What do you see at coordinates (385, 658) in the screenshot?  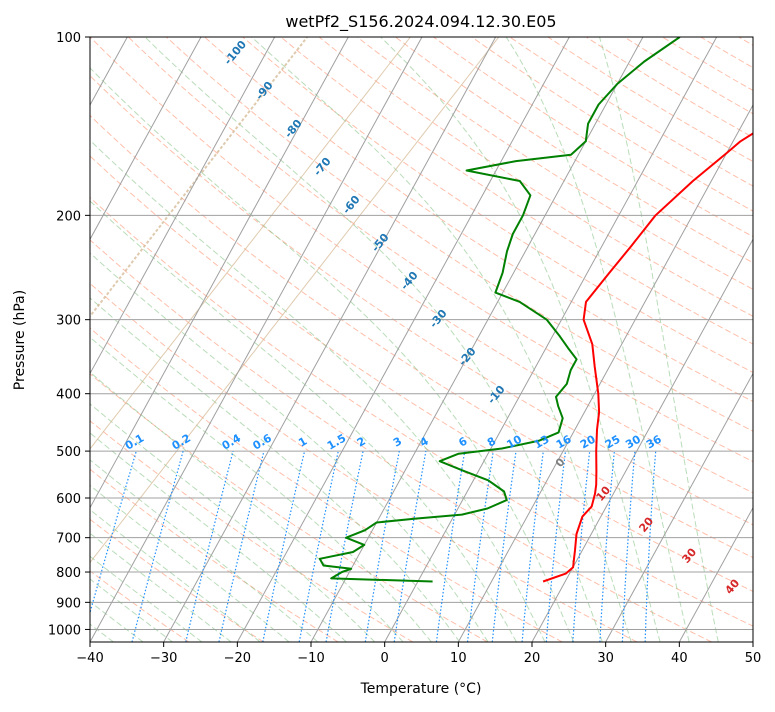 I see `x-tick-label: 0` at bounding box center [385, 658].